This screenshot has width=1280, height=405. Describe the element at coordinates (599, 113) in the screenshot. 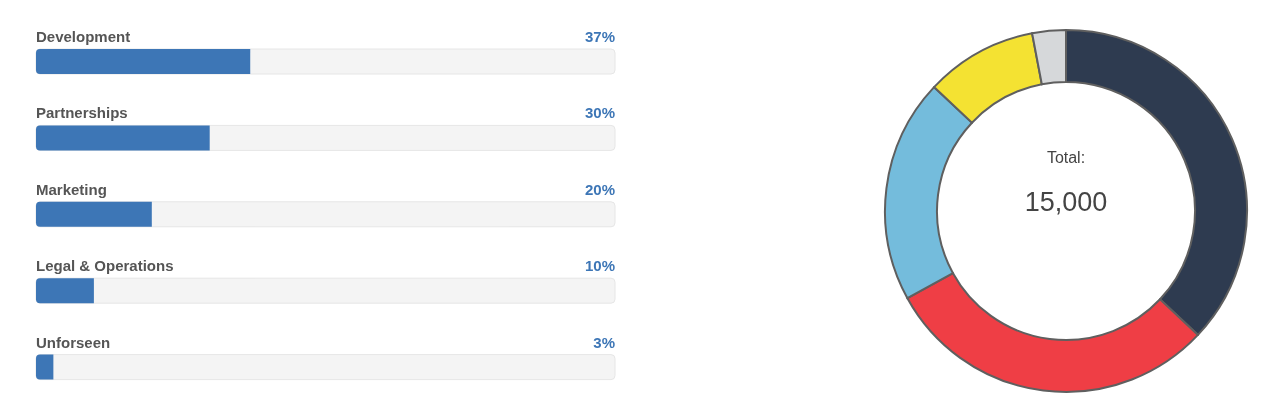

I see `data-label: 30%` at that location.